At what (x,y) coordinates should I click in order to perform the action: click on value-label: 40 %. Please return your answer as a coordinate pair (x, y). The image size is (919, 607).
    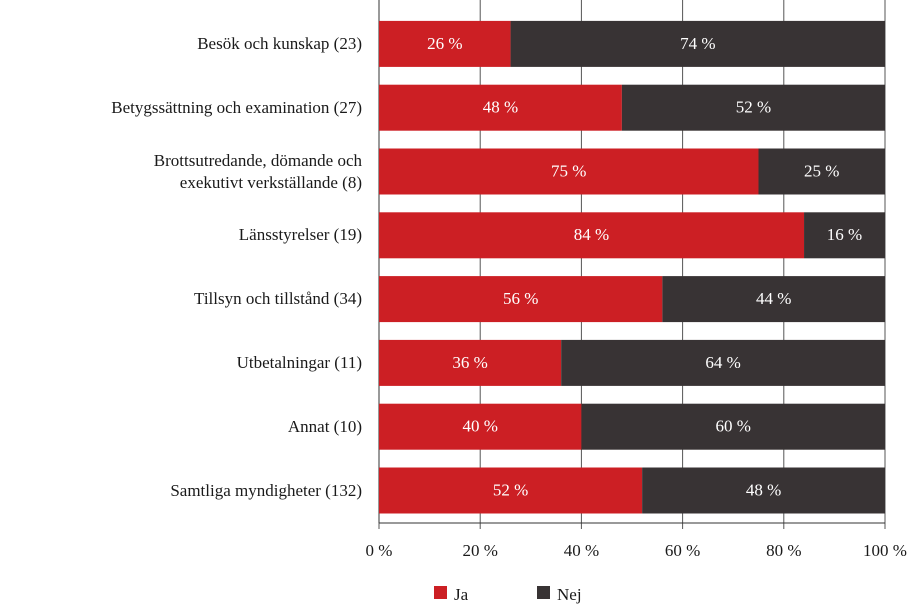
    Looking at the image, I should click on (479, 426).